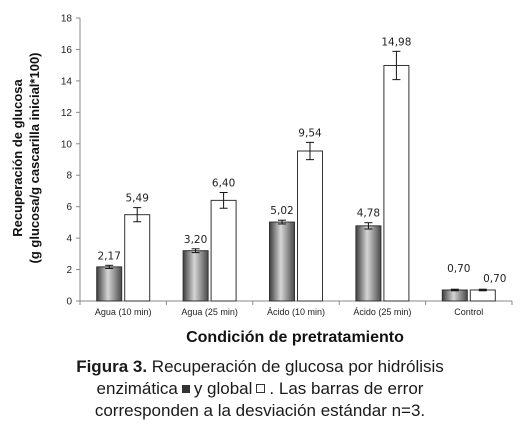 The height and width of the screenshot is (441, 520). What do you see at coordinates (67, 19) in the screenshot?
I see `y-tick-label: 18` at bounding box center [67, 19].